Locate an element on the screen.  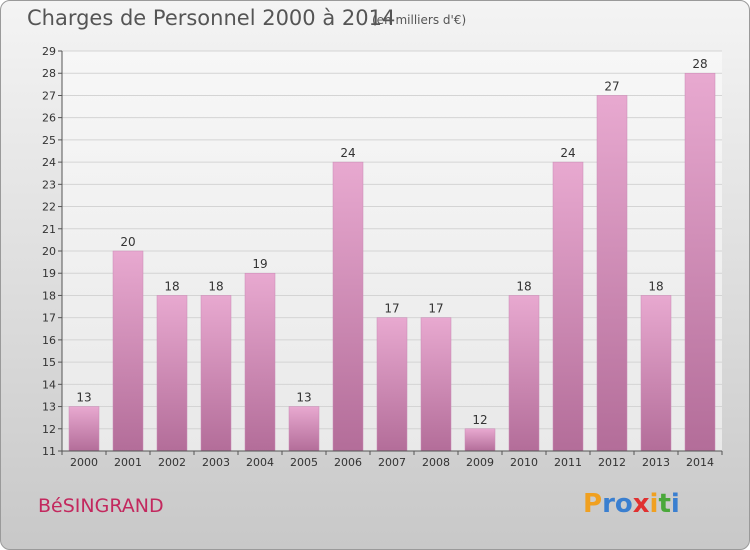
x-tick-label: 2003 is located at coordinates (216, 462).